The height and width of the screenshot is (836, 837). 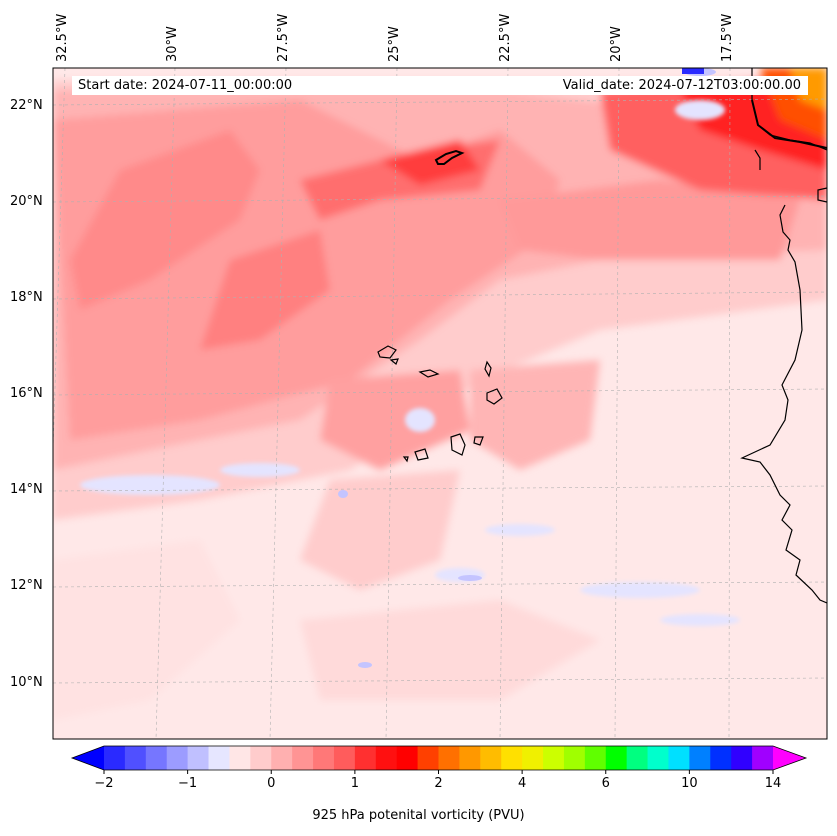 I want to click on lat-label-10n: 10°N, so click(x=26, y=682).